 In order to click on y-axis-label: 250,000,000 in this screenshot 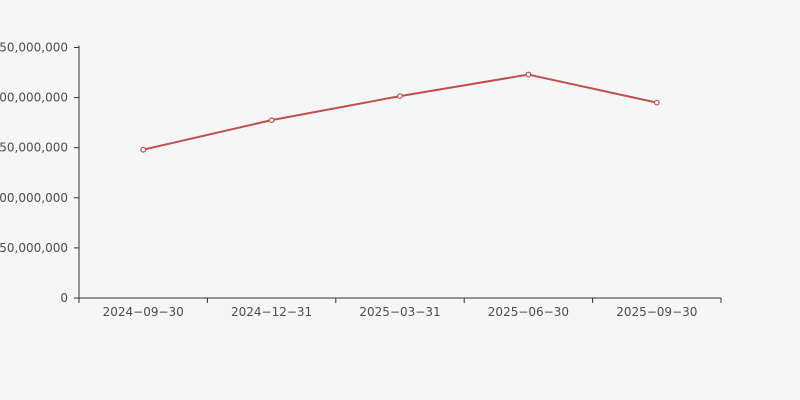, I will do `click(34, 48)`.